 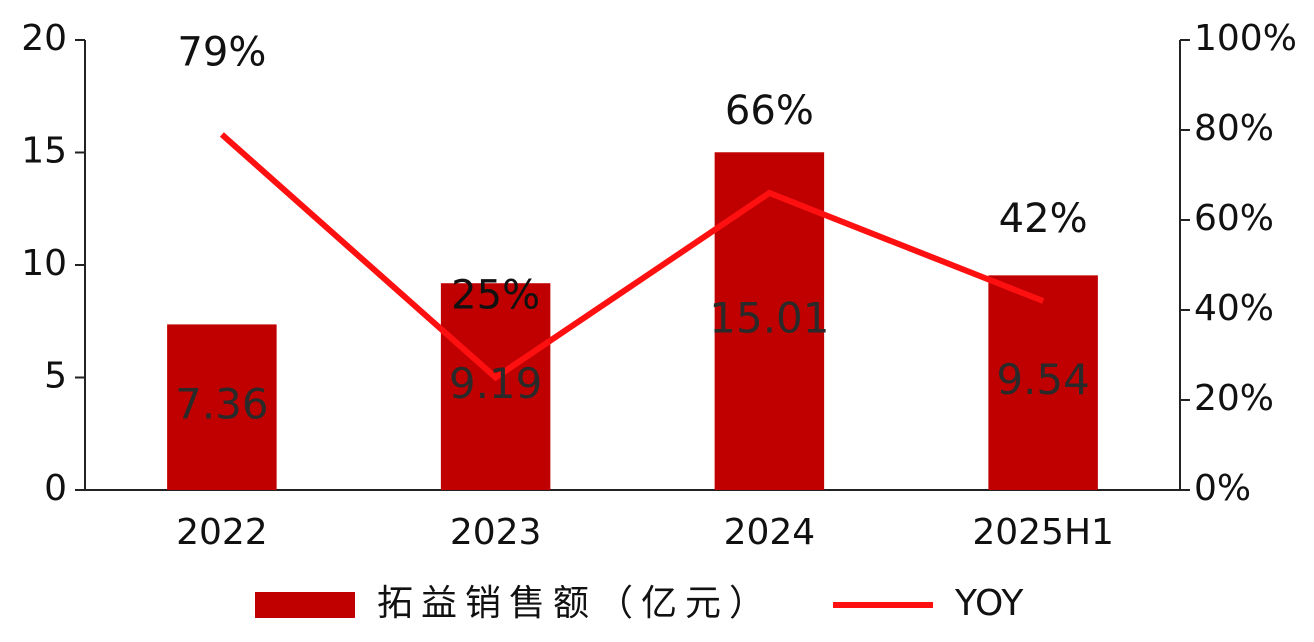 What do you see at coordinates (769, 318) in the screenshot?
I see `bar-value-label: 15.01` at bounding box center [769, 318].